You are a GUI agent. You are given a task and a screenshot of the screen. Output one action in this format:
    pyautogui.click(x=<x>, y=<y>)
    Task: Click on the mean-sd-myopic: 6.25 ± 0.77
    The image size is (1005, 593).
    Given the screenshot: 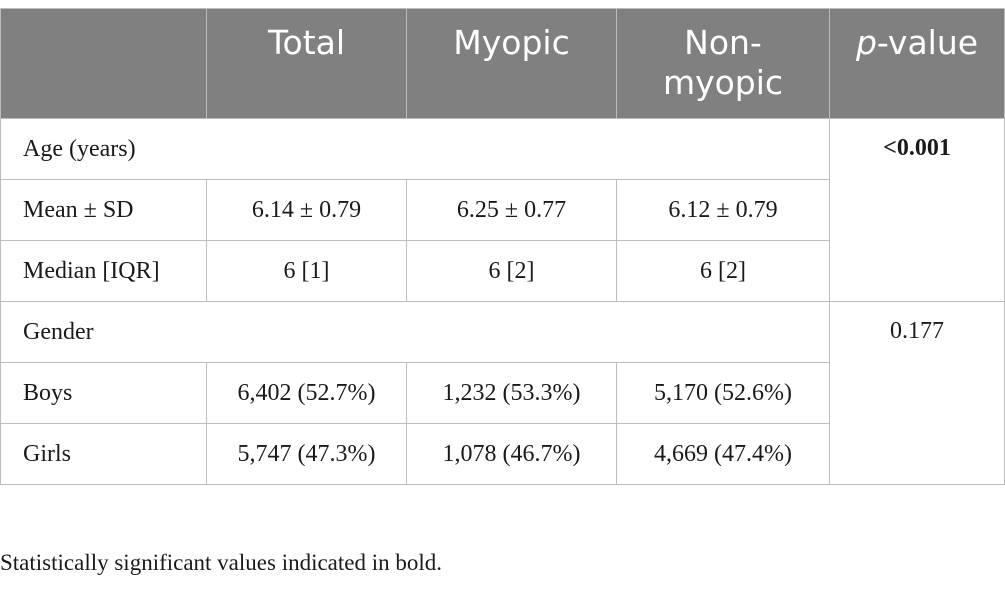 What is the action you would take?
    pyautogui.click(x=511, y=210)
    